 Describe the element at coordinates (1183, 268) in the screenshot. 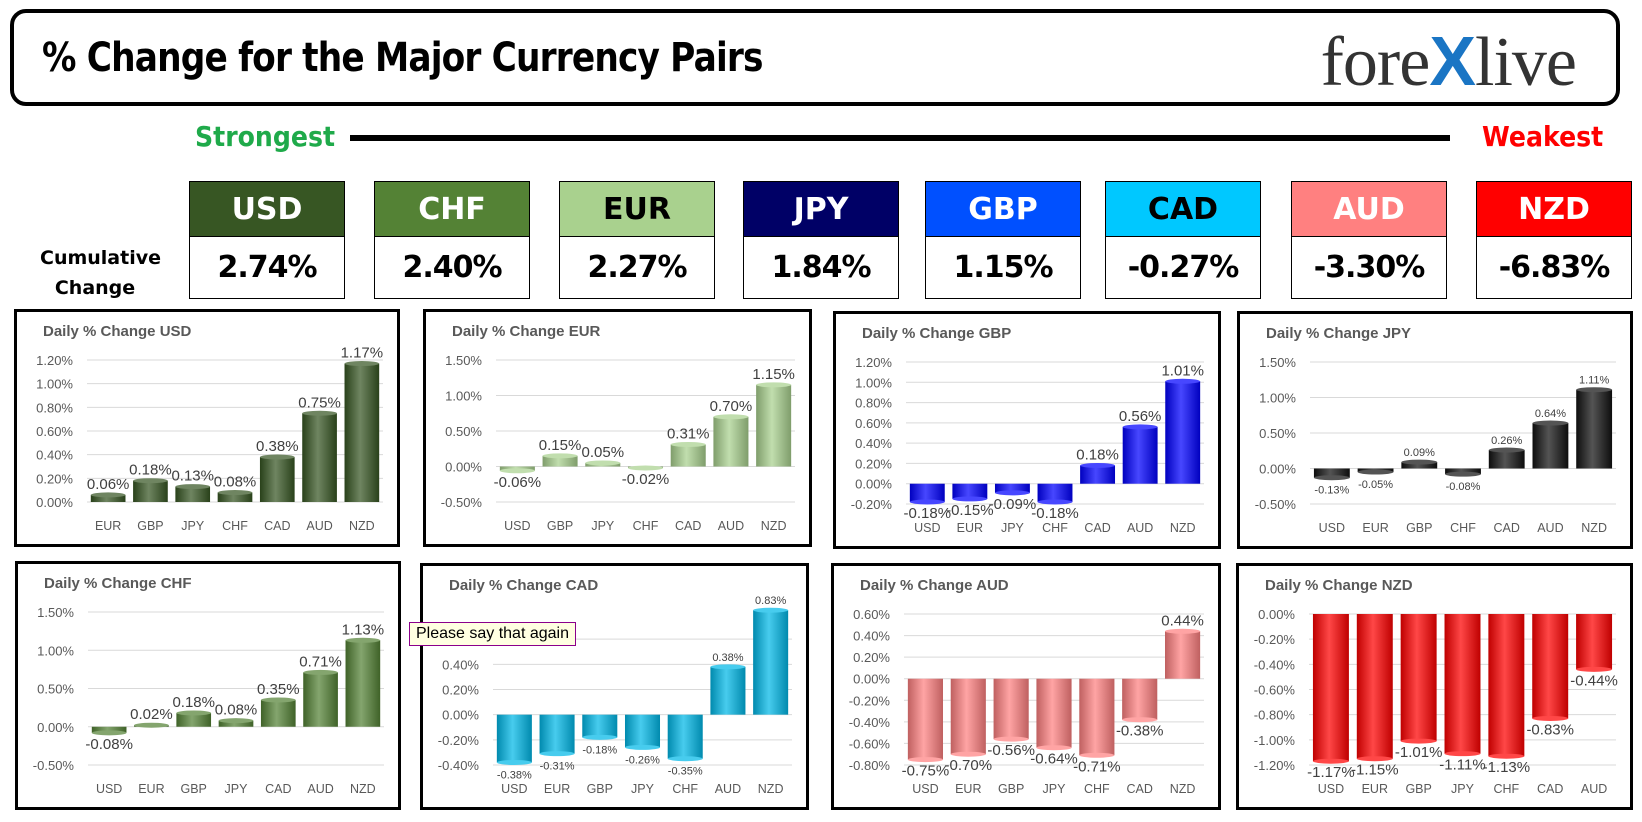

I see `currency-cumulative-change: -0.27%` at that location.